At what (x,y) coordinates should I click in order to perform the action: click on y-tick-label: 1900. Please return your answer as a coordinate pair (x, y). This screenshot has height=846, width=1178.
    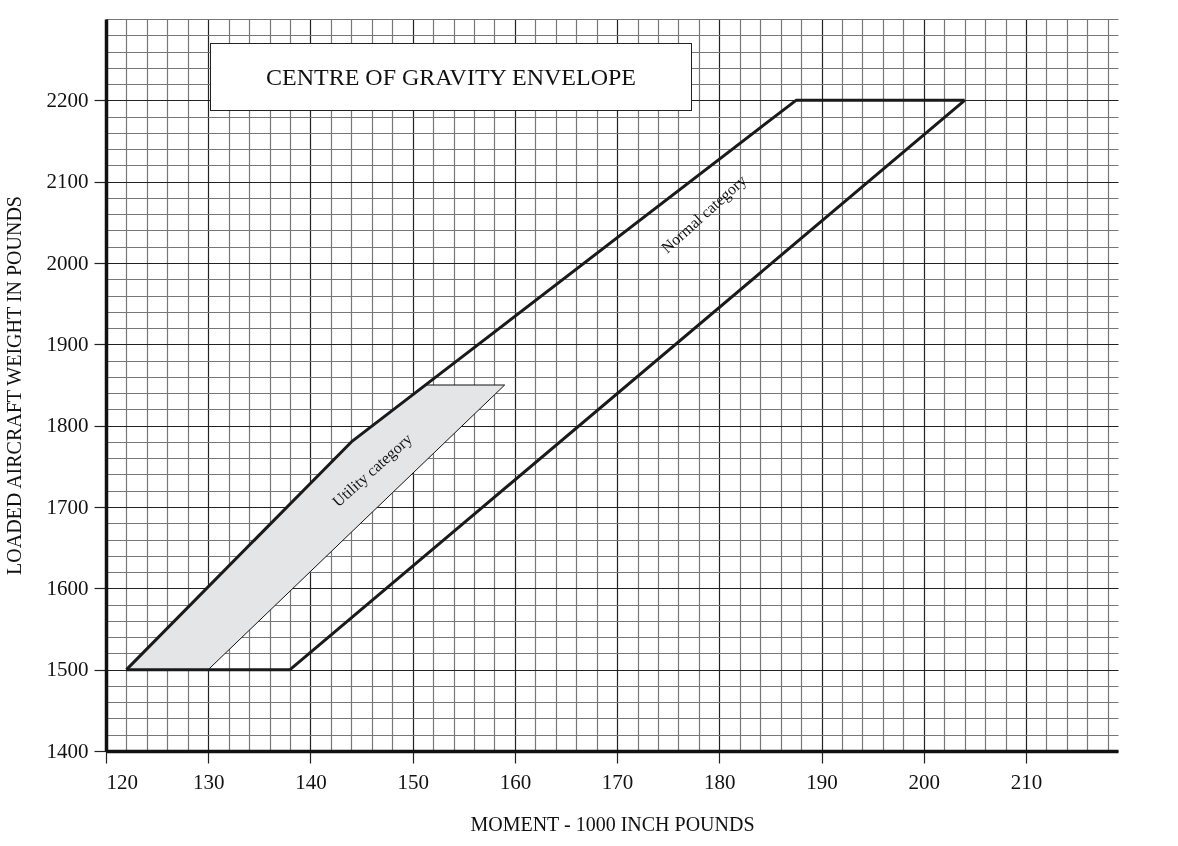
    Looking at the image, I should click on (67, 343).